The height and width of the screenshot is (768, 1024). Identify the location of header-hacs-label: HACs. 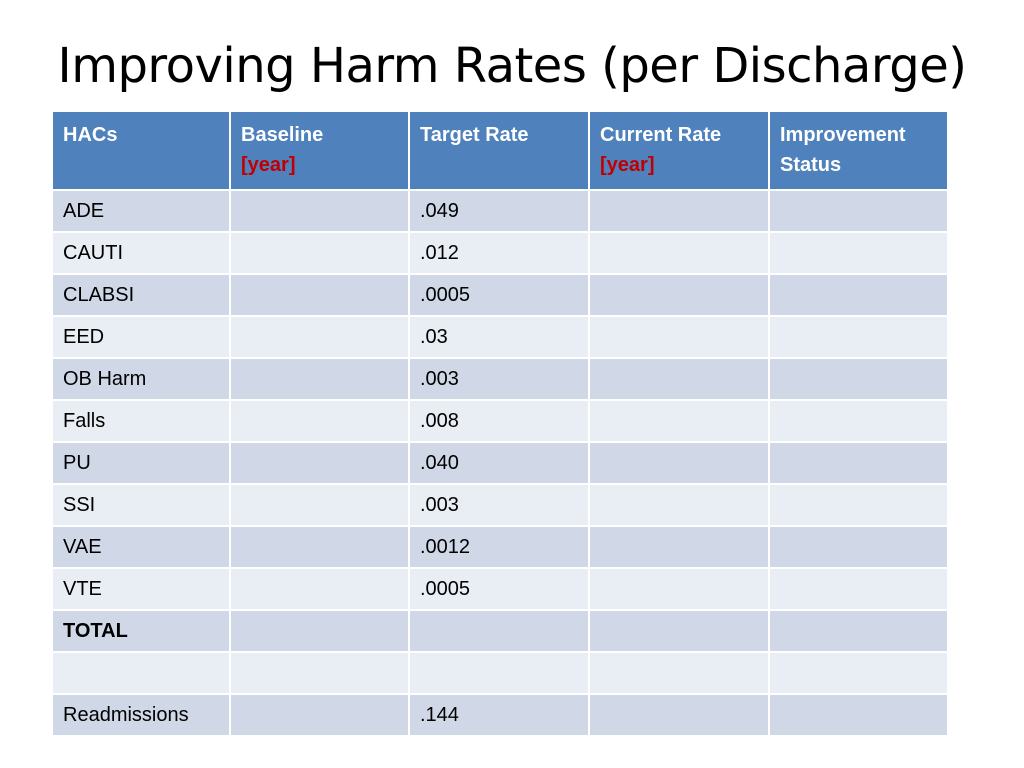
(90, 135).